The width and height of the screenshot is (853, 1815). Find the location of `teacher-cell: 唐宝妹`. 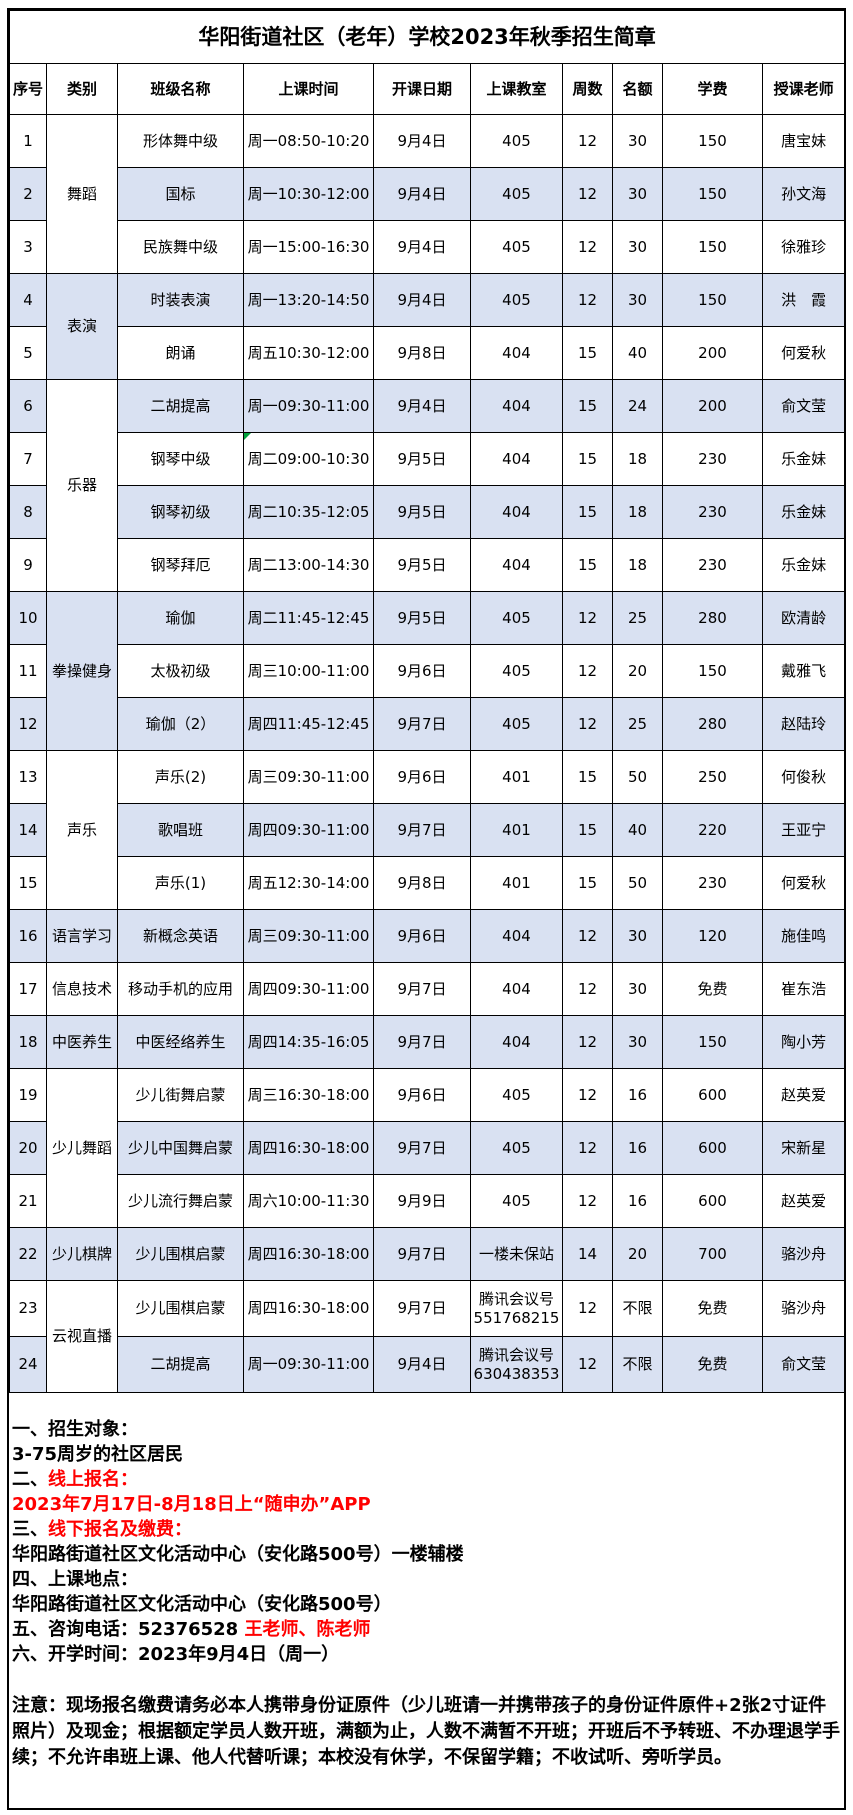

teacher-cell: 唐宝妹 is located at coordinates (803, 141).